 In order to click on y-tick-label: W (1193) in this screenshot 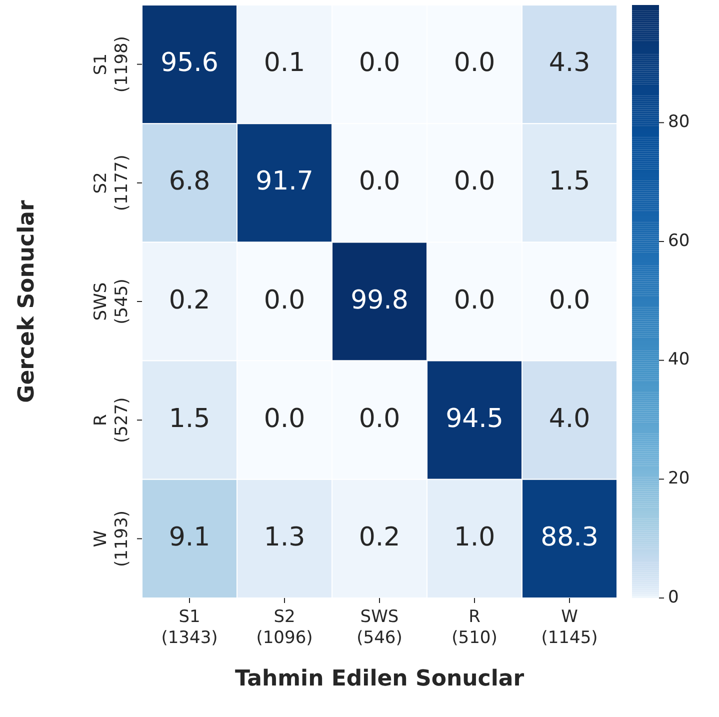, I will do `click(111, 538)`.